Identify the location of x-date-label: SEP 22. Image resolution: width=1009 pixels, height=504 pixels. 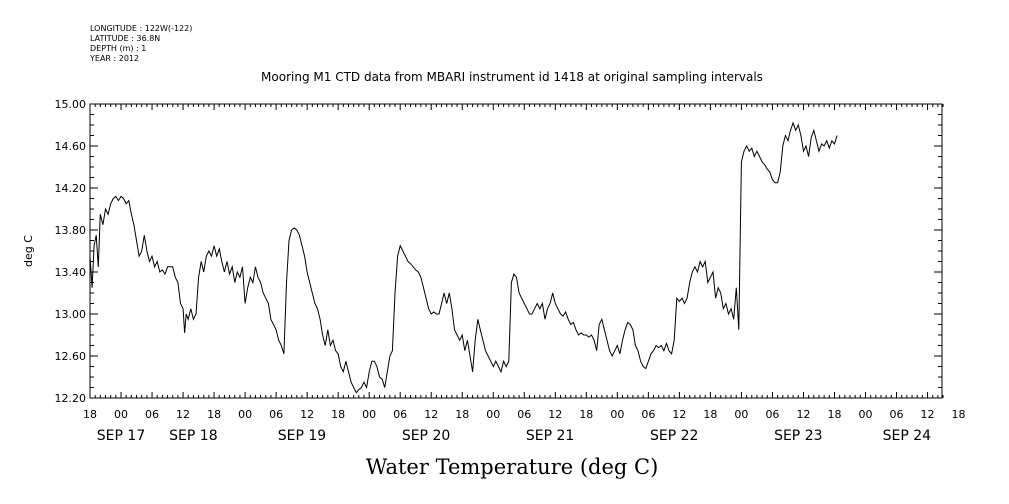
(674, 436).